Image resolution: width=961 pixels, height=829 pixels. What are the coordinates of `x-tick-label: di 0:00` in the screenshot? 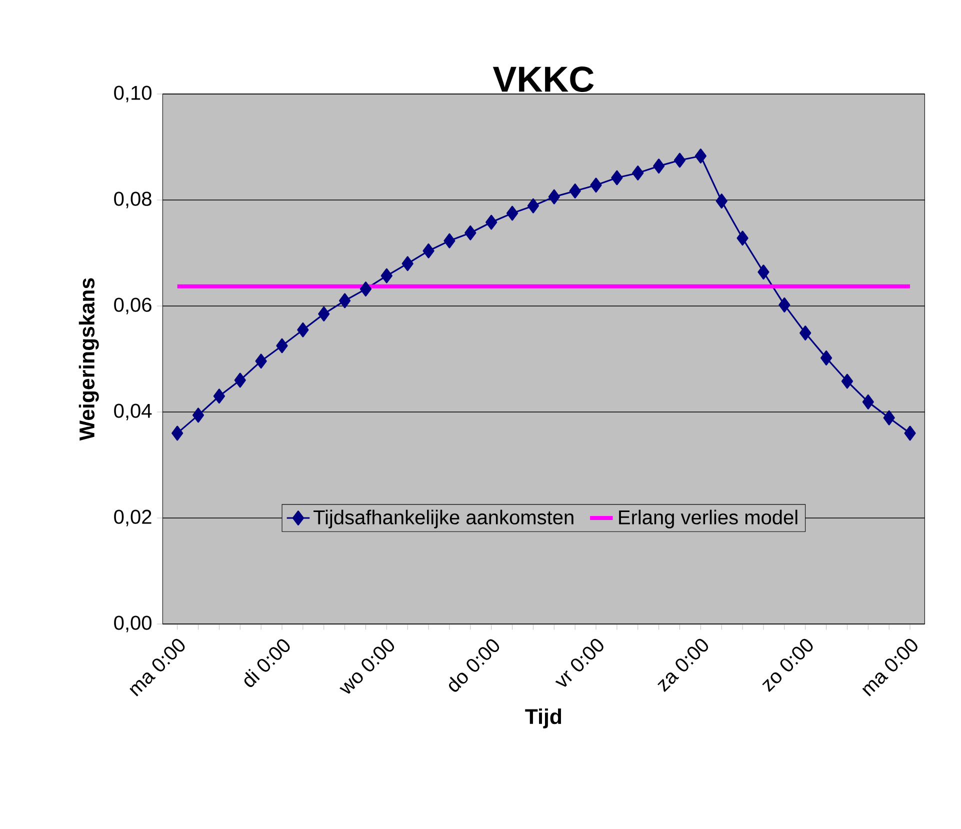 It's located at (267, 663).